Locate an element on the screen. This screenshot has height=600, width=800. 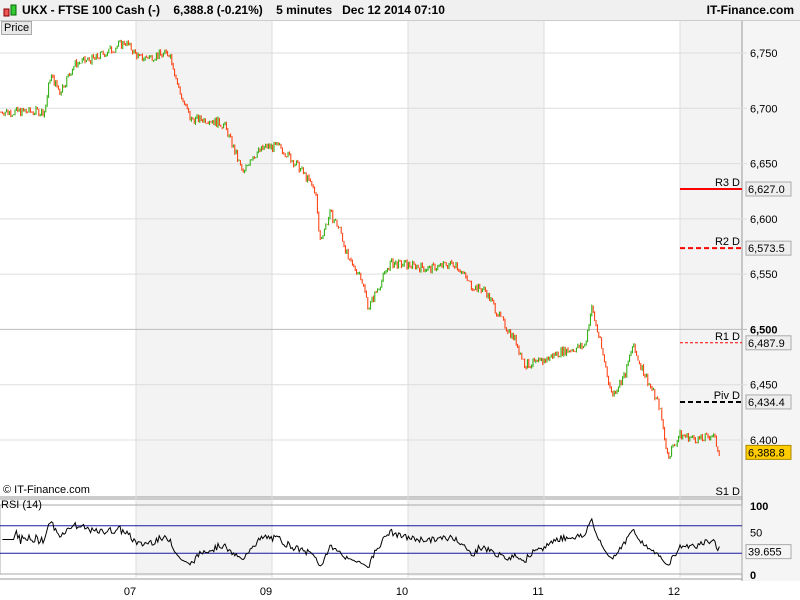
level-label: R3 D is located at coordinates (727, 183).